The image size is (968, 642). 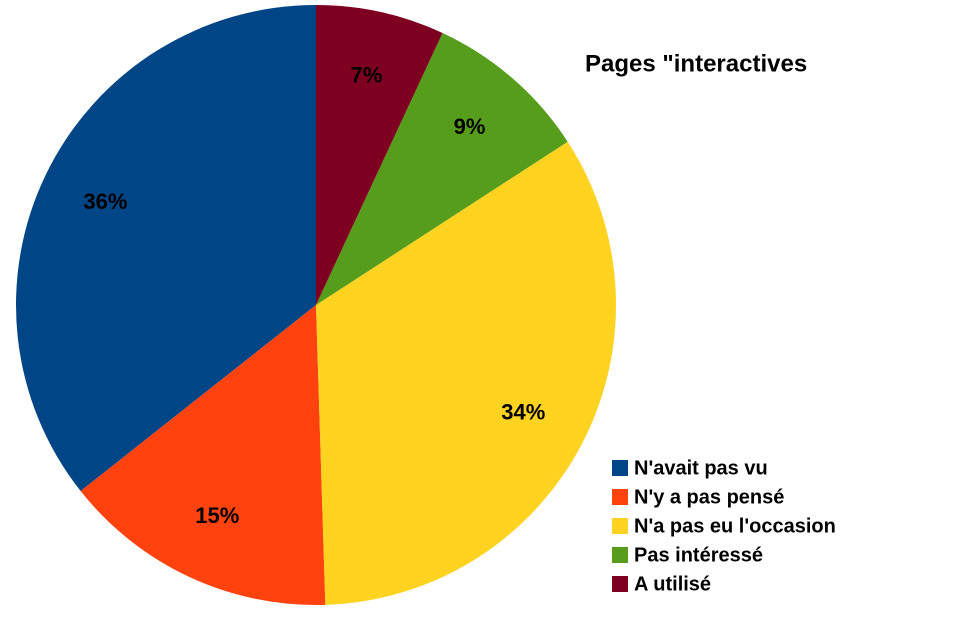 What do you see at coordinates (217, 515) in the screenshot?
I see `data-label: 15%` at bounding box center [217, 515].